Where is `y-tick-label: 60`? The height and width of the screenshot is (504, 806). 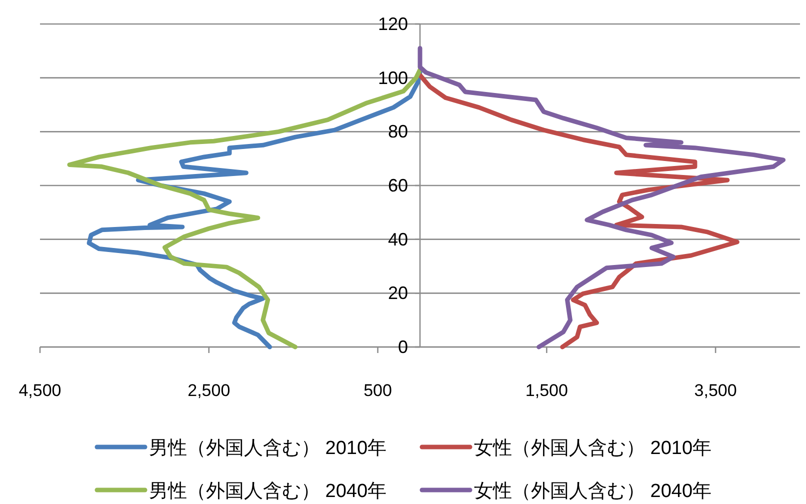
y-tick-label: 60 is located at coordinates (398, 186).